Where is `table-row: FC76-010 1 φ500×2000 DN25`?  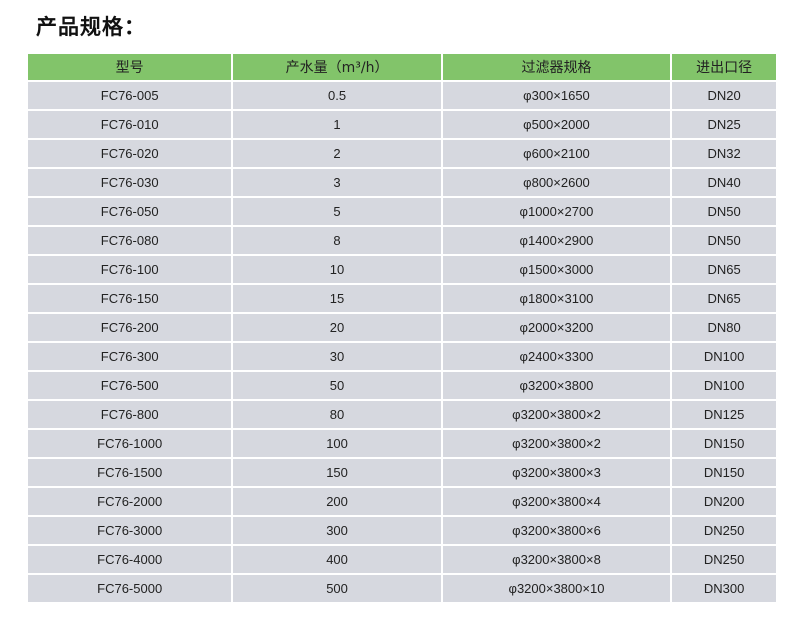
table-row: FC76-010 1 φ500×2000 DN25 is located at coordinates (401, 124).